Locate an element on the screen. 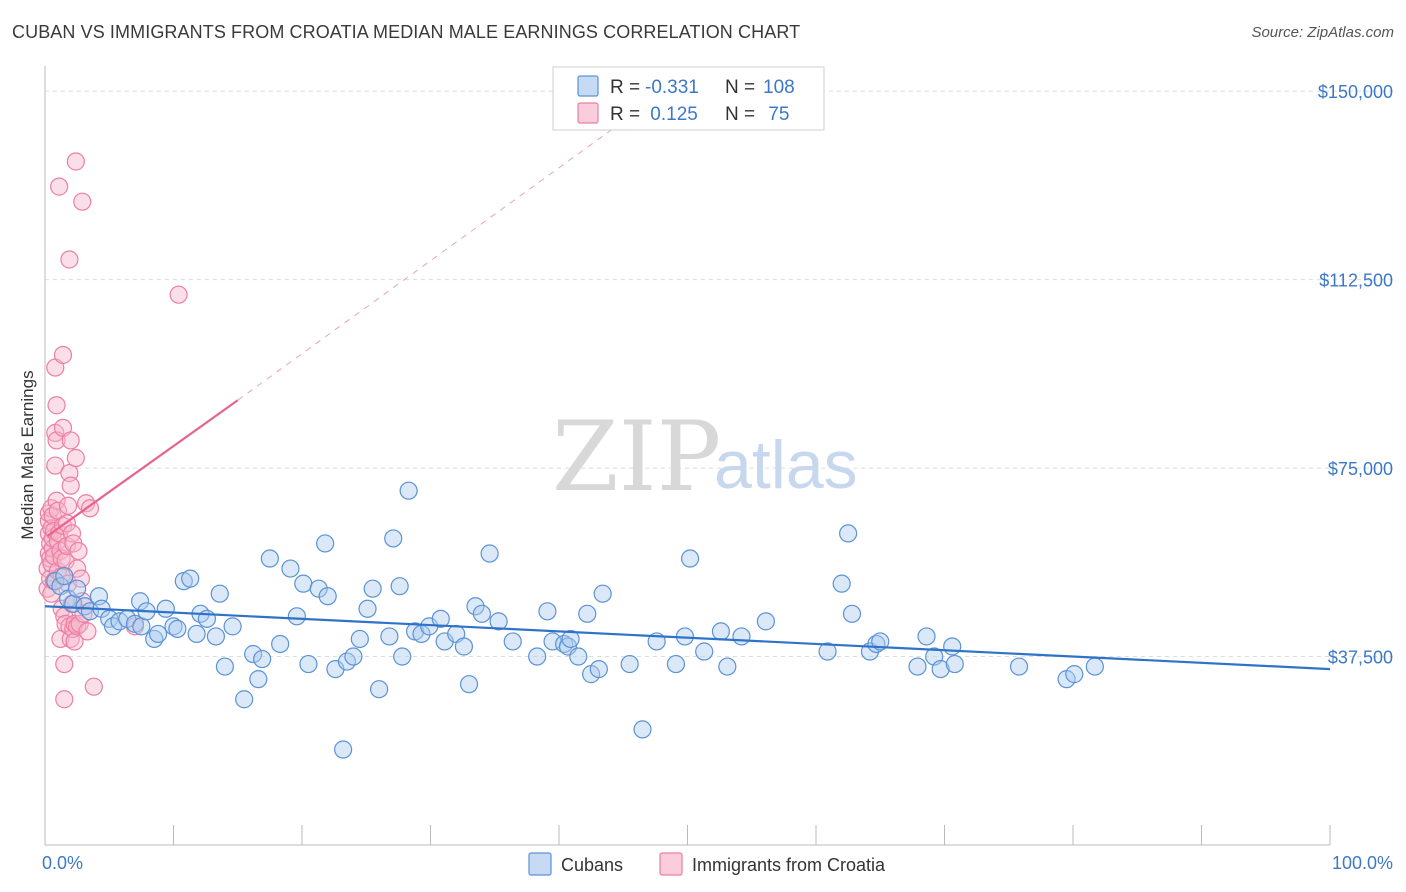 This screenshot has width=1406, height=892. x-tick-label: 0.0% is located at coordinates (62, 863).